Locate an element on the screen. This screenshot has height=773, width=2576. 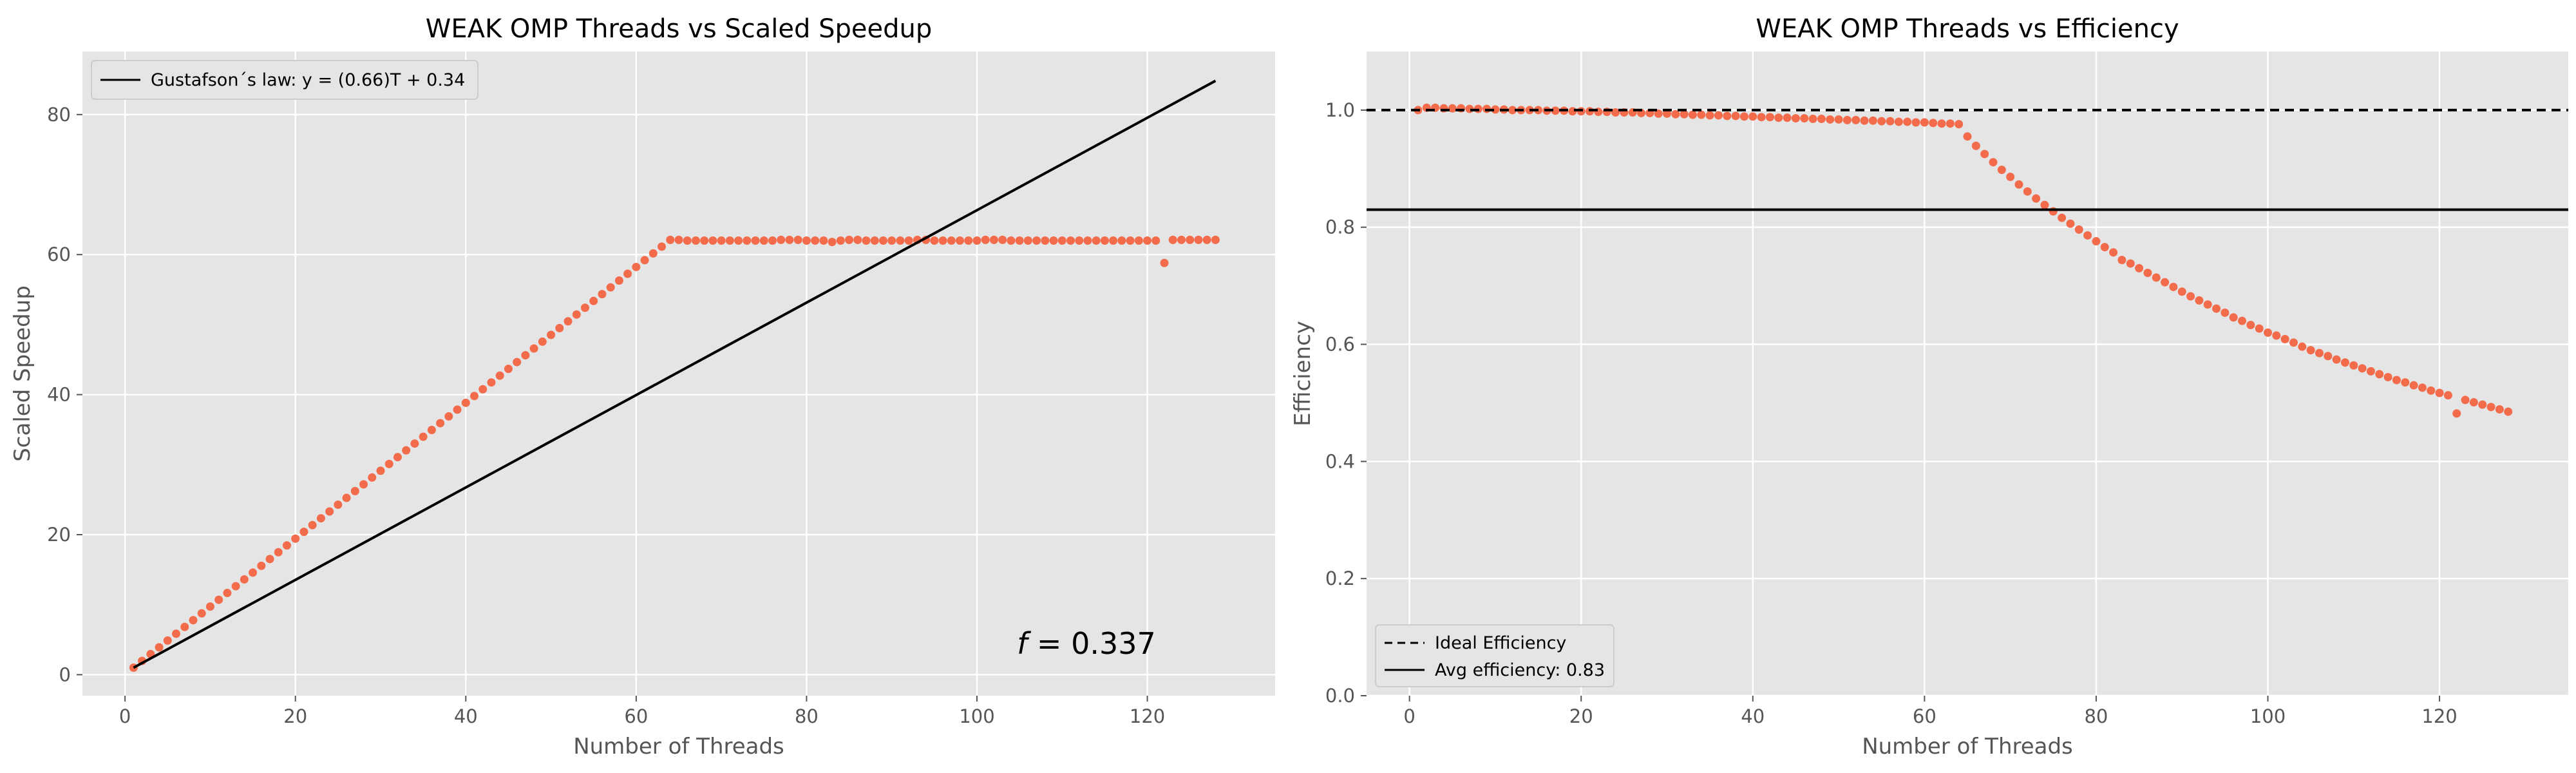
speedup-y-axis-label: Scaled Speedup is located at coordinates (22, 373).